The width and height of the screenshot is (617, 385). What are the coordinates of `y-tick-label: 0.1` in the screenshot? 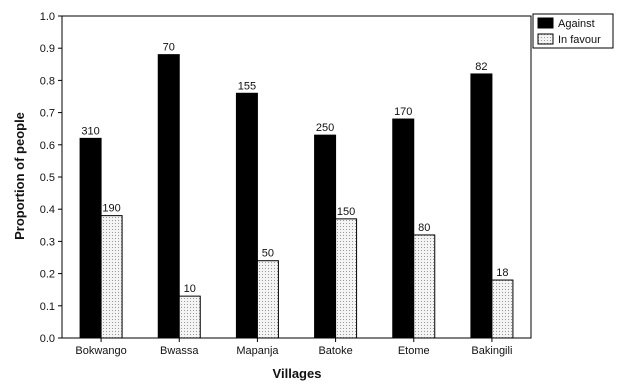 It's located at (47, 307).